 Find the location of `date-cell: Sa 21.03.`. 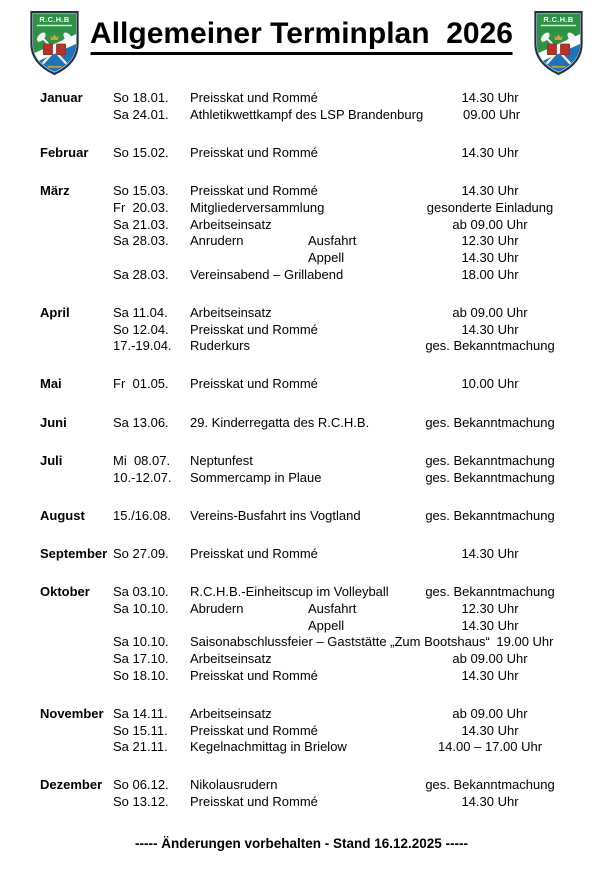

date-cell: Sa 21.03. is located at coordinates (141, 224).